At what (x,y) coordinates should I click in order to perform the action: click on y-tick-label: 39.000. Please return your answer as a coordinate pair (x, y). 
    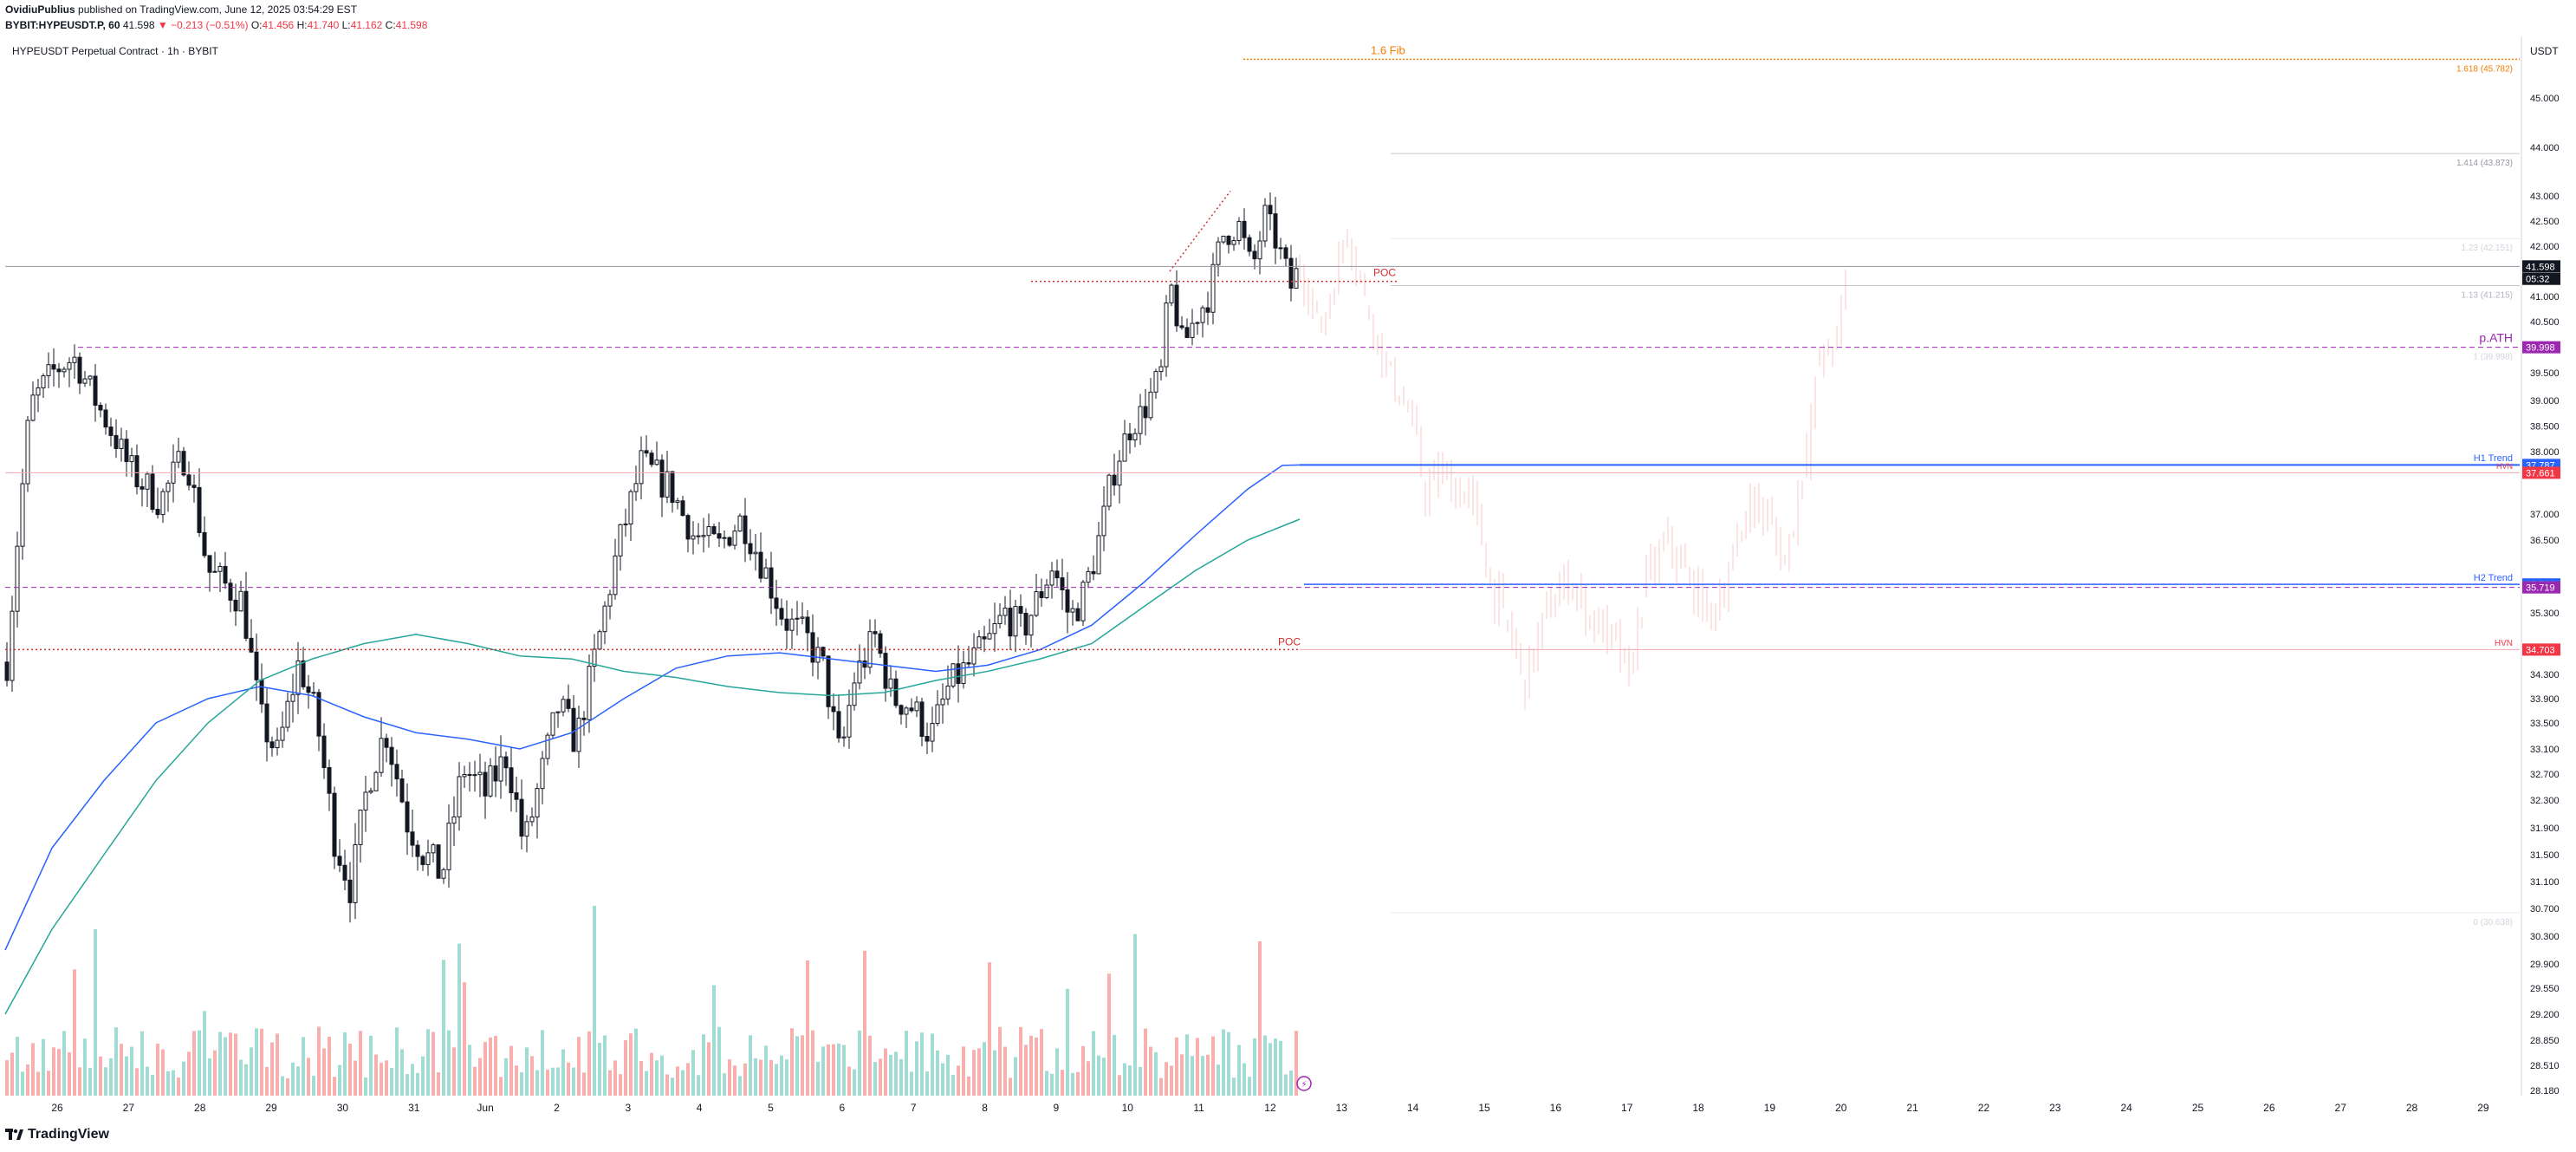
    Looking at the image, I should click on (2545, 401).